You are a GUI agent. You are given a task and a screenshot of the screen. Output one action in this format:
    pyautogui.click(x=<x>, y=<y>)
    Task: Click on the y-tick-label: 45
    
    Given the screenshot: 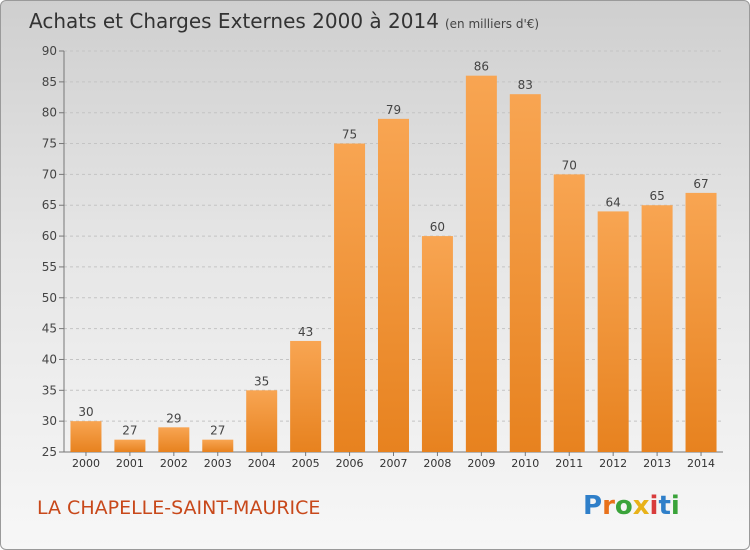 What is the action you would take?
    pyautogui.click(x=49, y=329)
    